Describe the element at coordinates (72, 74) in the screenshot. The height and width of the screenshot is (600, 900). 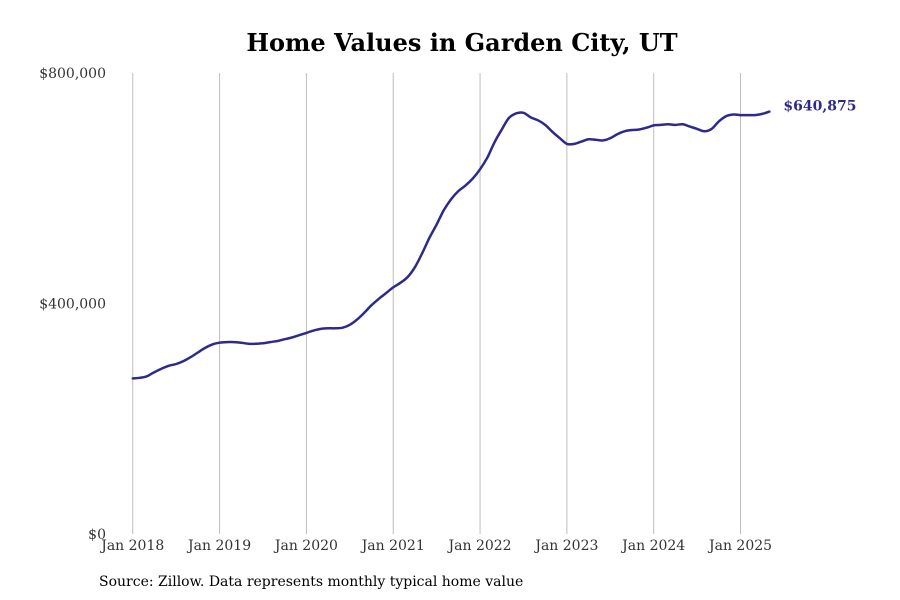
I see `y-tick-label: $800,000` at that location.